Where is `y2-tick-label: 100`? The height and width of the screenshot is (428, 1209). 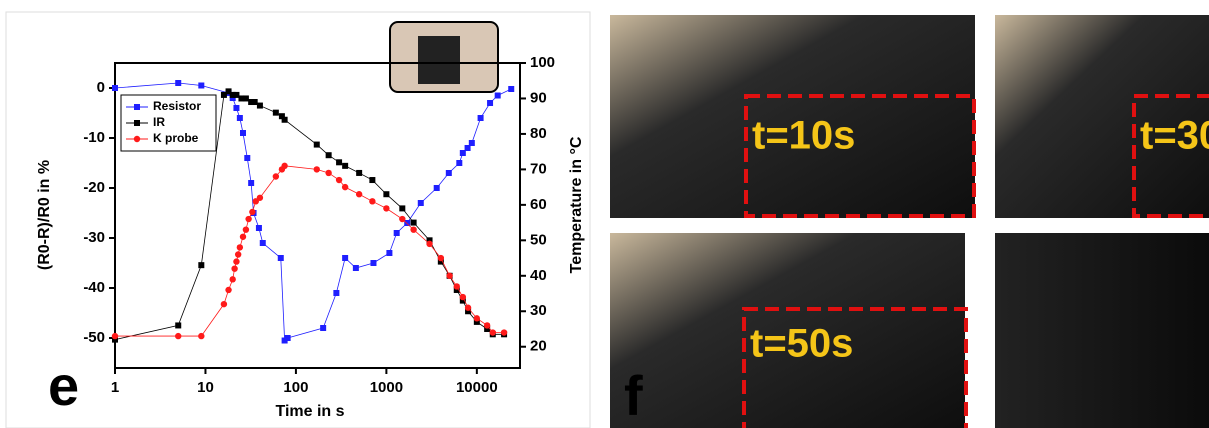 y2-tick-label: 100 is located at coordinates (542, 62).